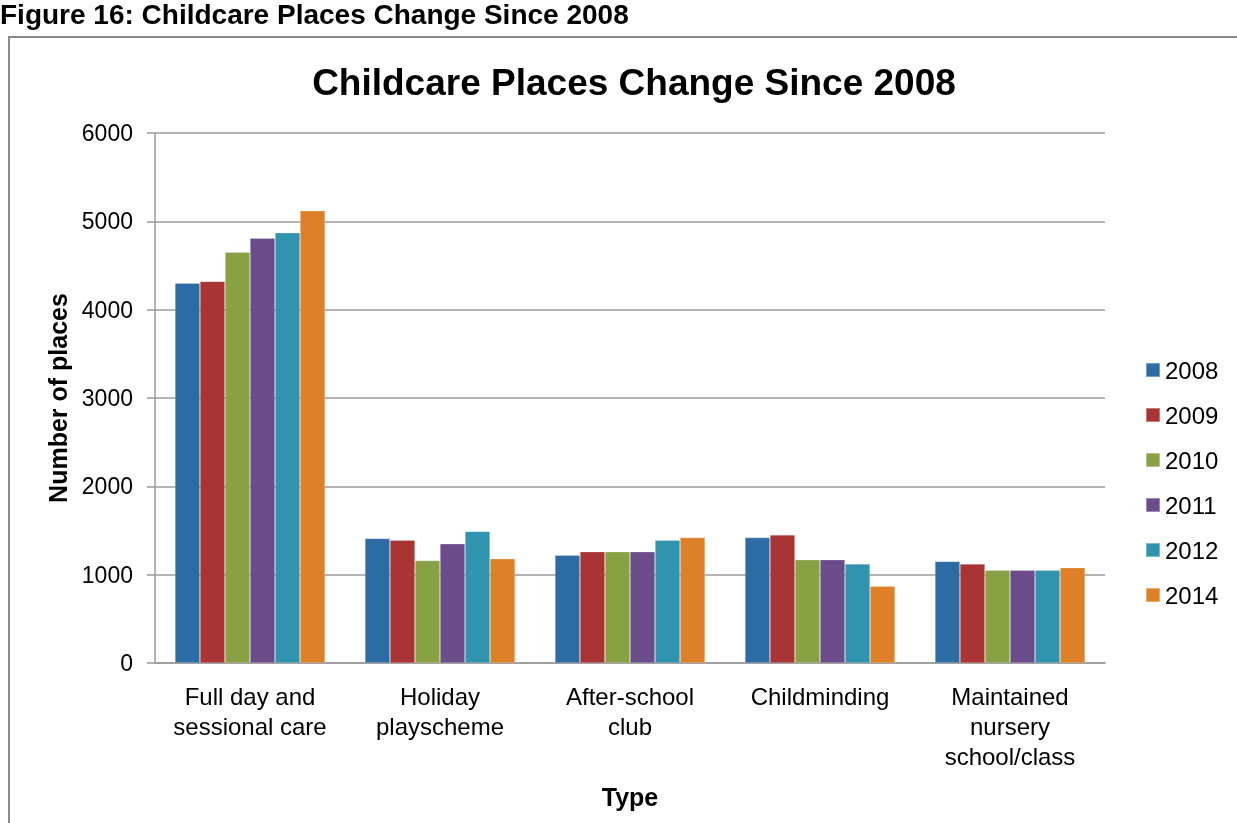 Image resolution: width=1237 pixels, height=823 pixels. I want to click on x-tick-label: Full day and sessional care, so click(250, 711).